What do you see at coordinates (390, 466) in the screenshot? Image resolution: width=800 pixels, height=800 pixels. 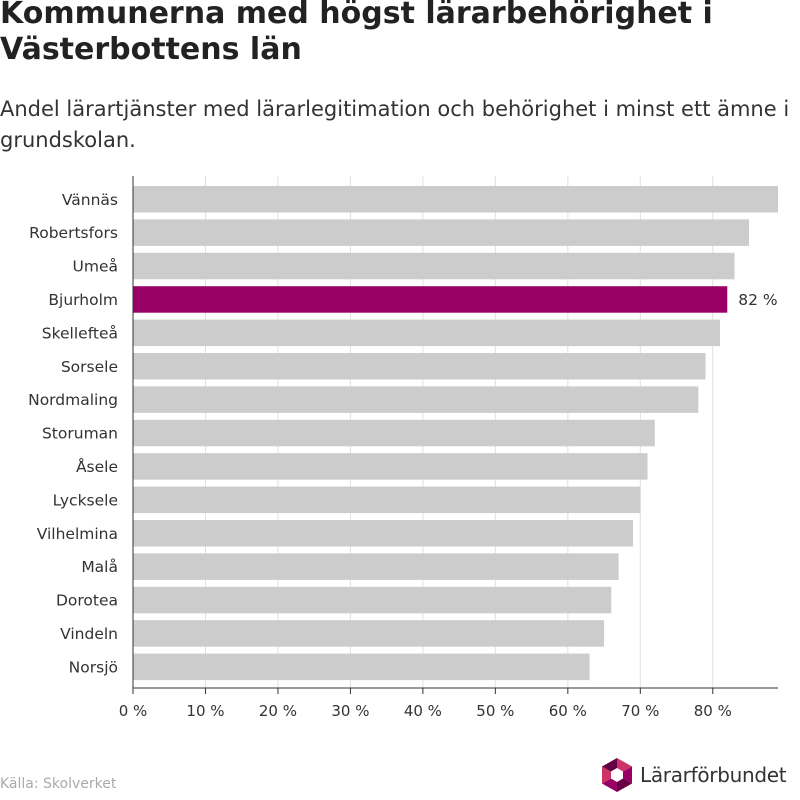 I see `bar-åsele` at bounding box center [390, 466].